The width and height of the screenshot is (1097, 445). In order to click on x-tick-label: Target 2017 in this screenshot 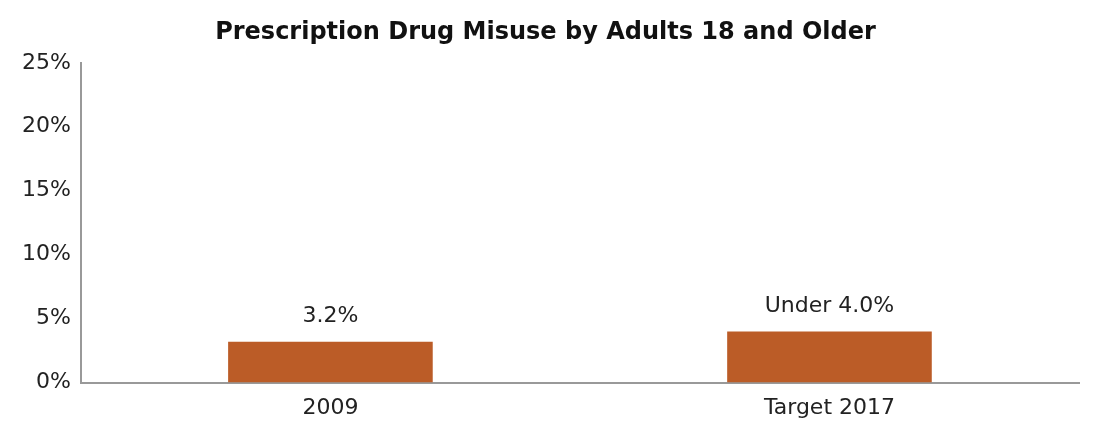, I will do `click(828, 406)`.